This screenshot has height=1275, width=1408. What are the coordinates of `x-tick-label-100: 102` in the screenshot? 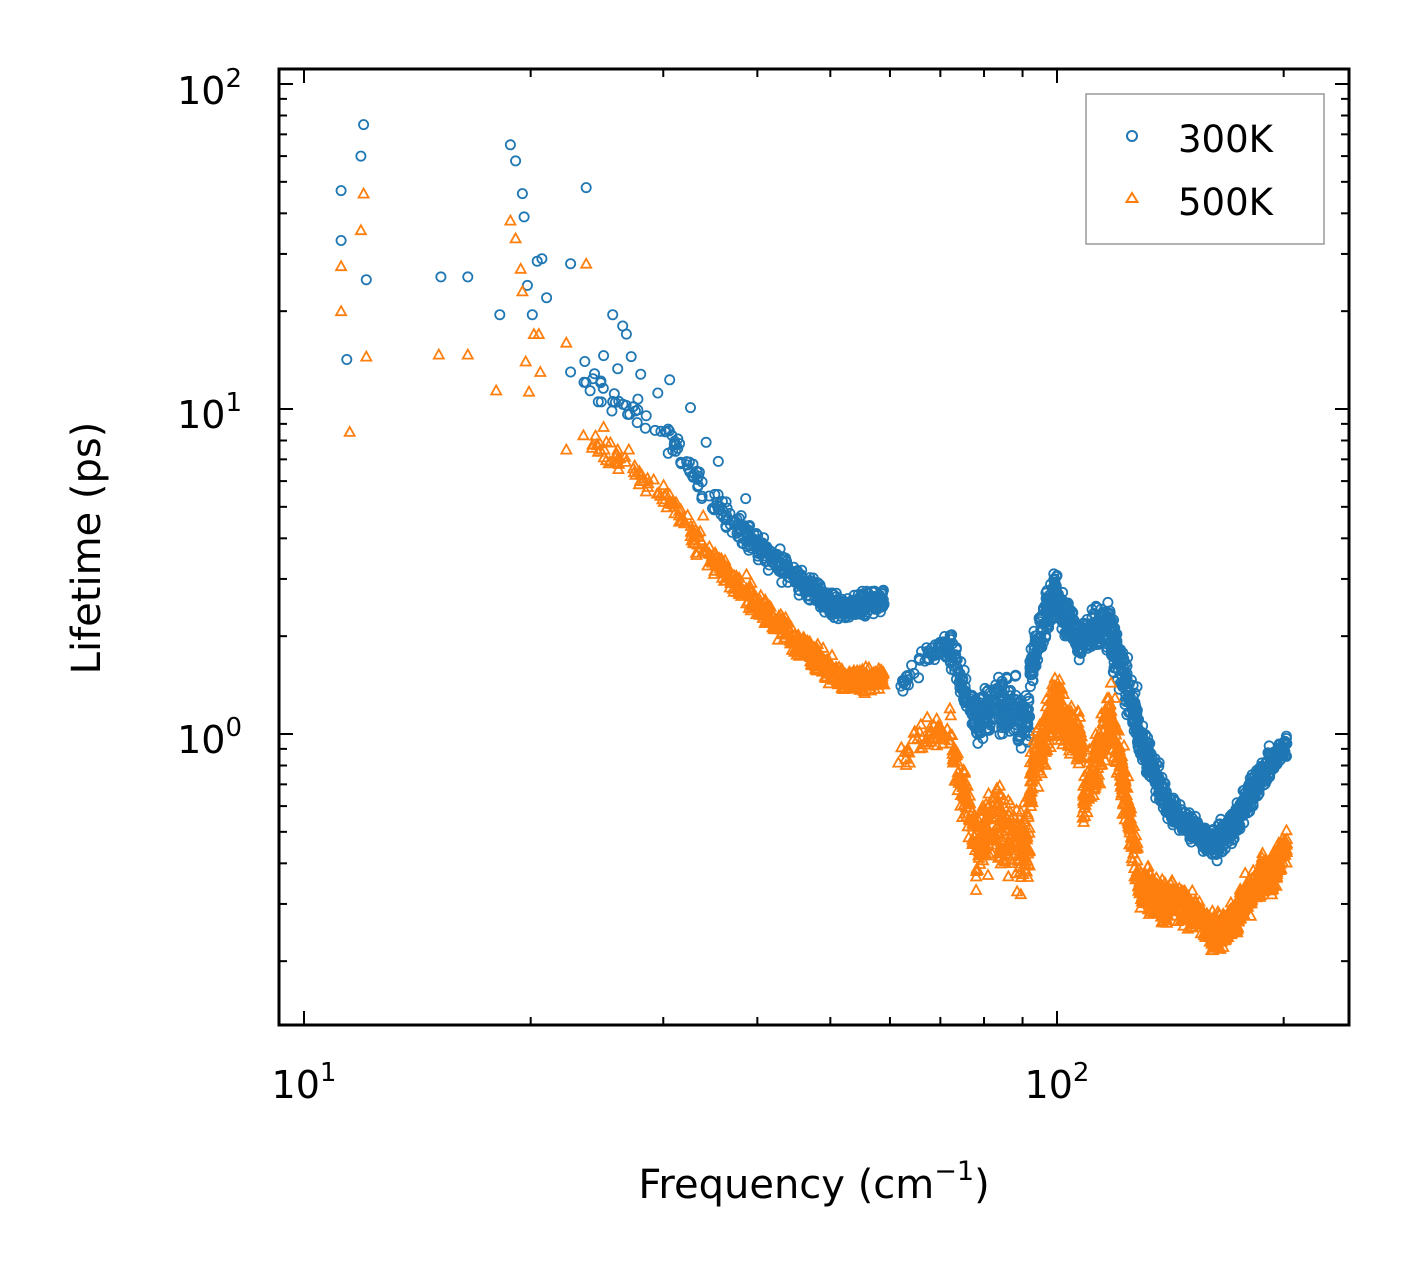 It's located at (1057, 1082).